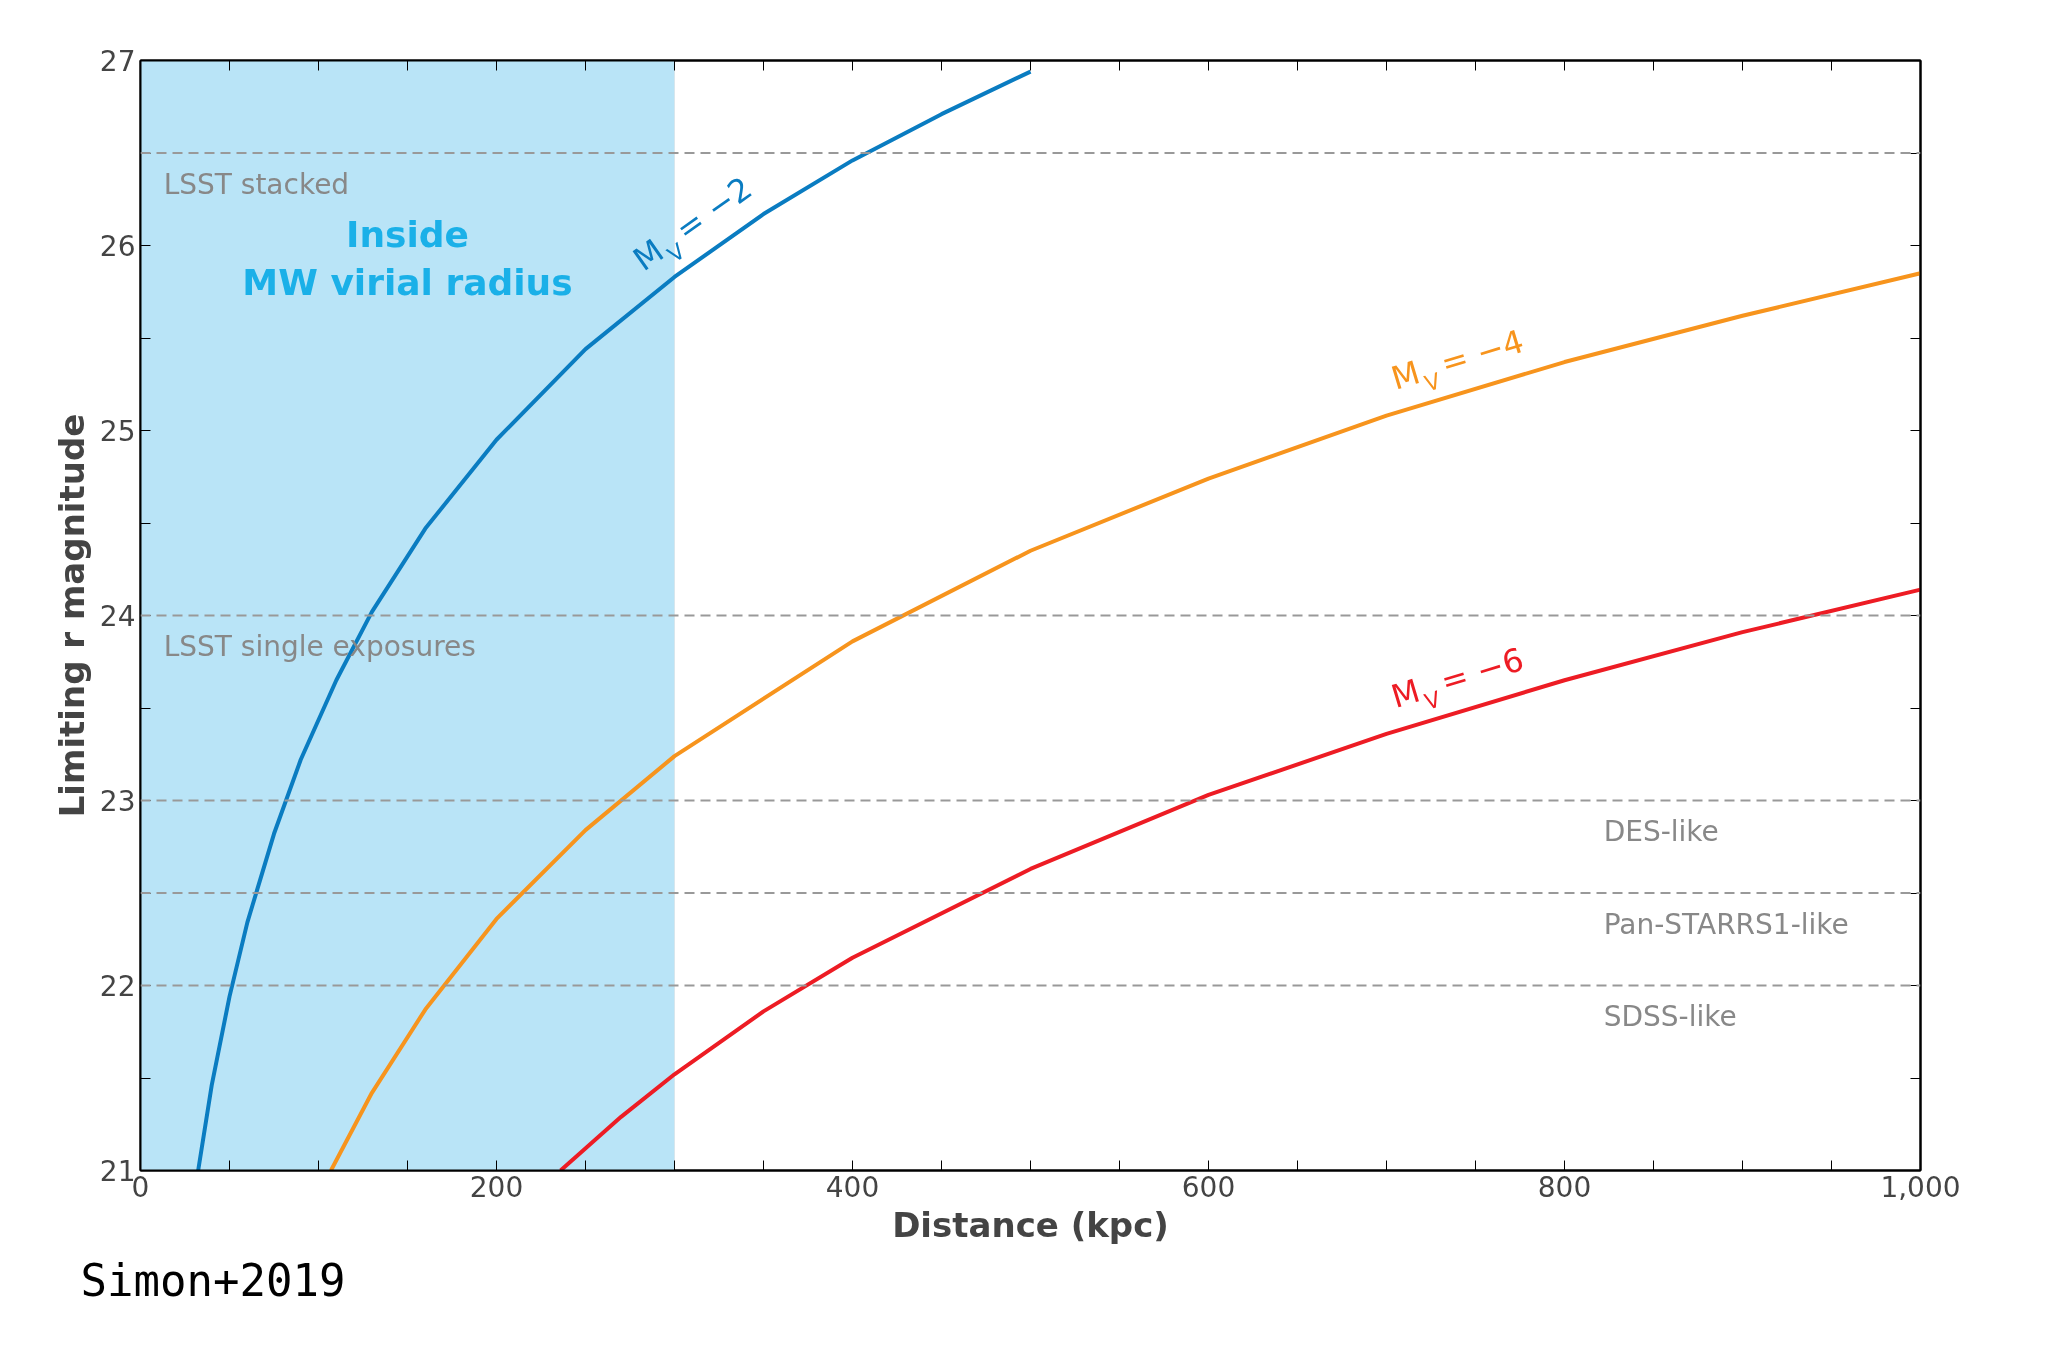  What do you see at coordinates (1670, 1017) in the screenshot?
I see `ref-line-label: SDSS-like` at bounding box center [1670, 1017].